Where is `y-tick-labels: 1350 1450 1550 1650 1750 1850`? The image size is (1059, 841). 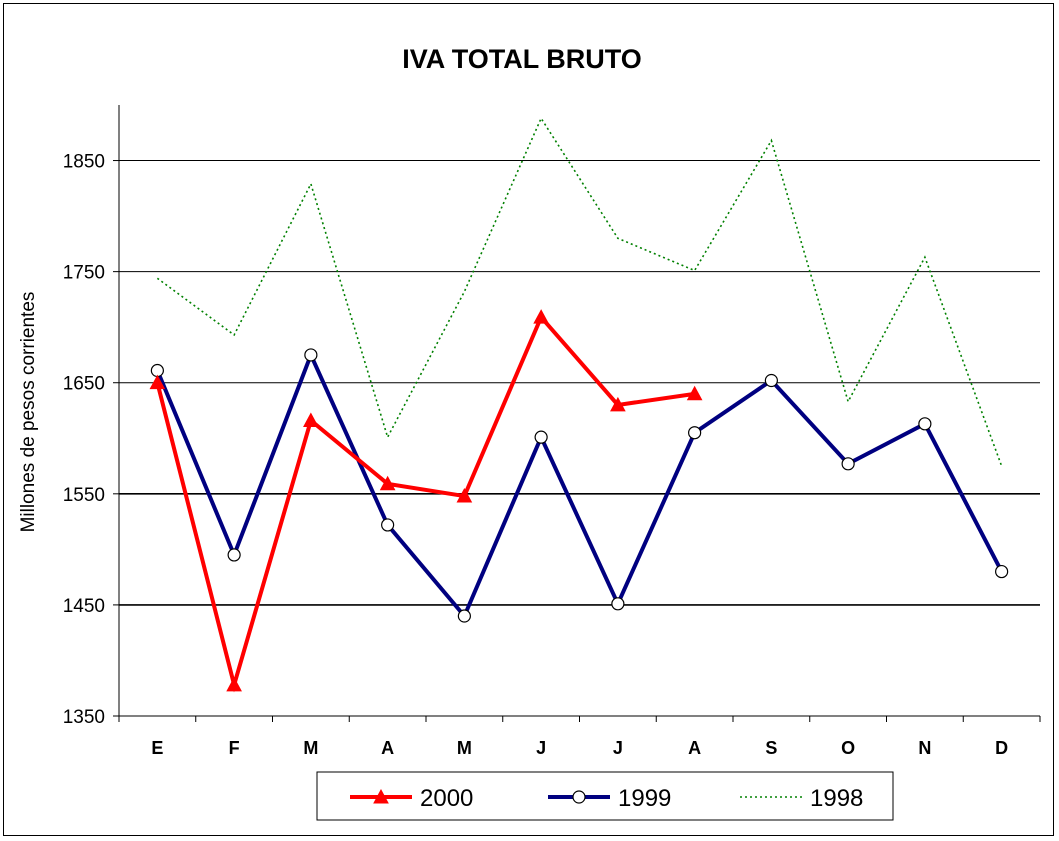 y-tick-labels: 1350 1450 1550 1650 1750 1850 is located at coordinates (84, 440).